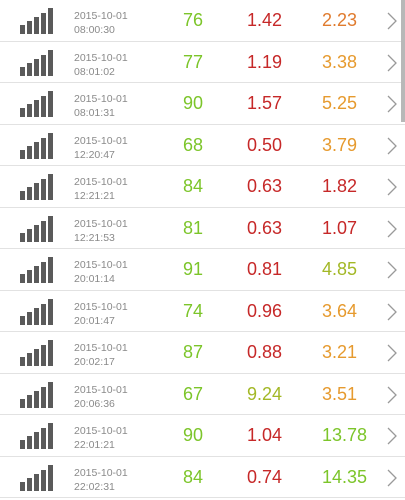 The width and height of the screenshot is (405, 500). I want to click on row-value-1: 67, so click(193, 393).